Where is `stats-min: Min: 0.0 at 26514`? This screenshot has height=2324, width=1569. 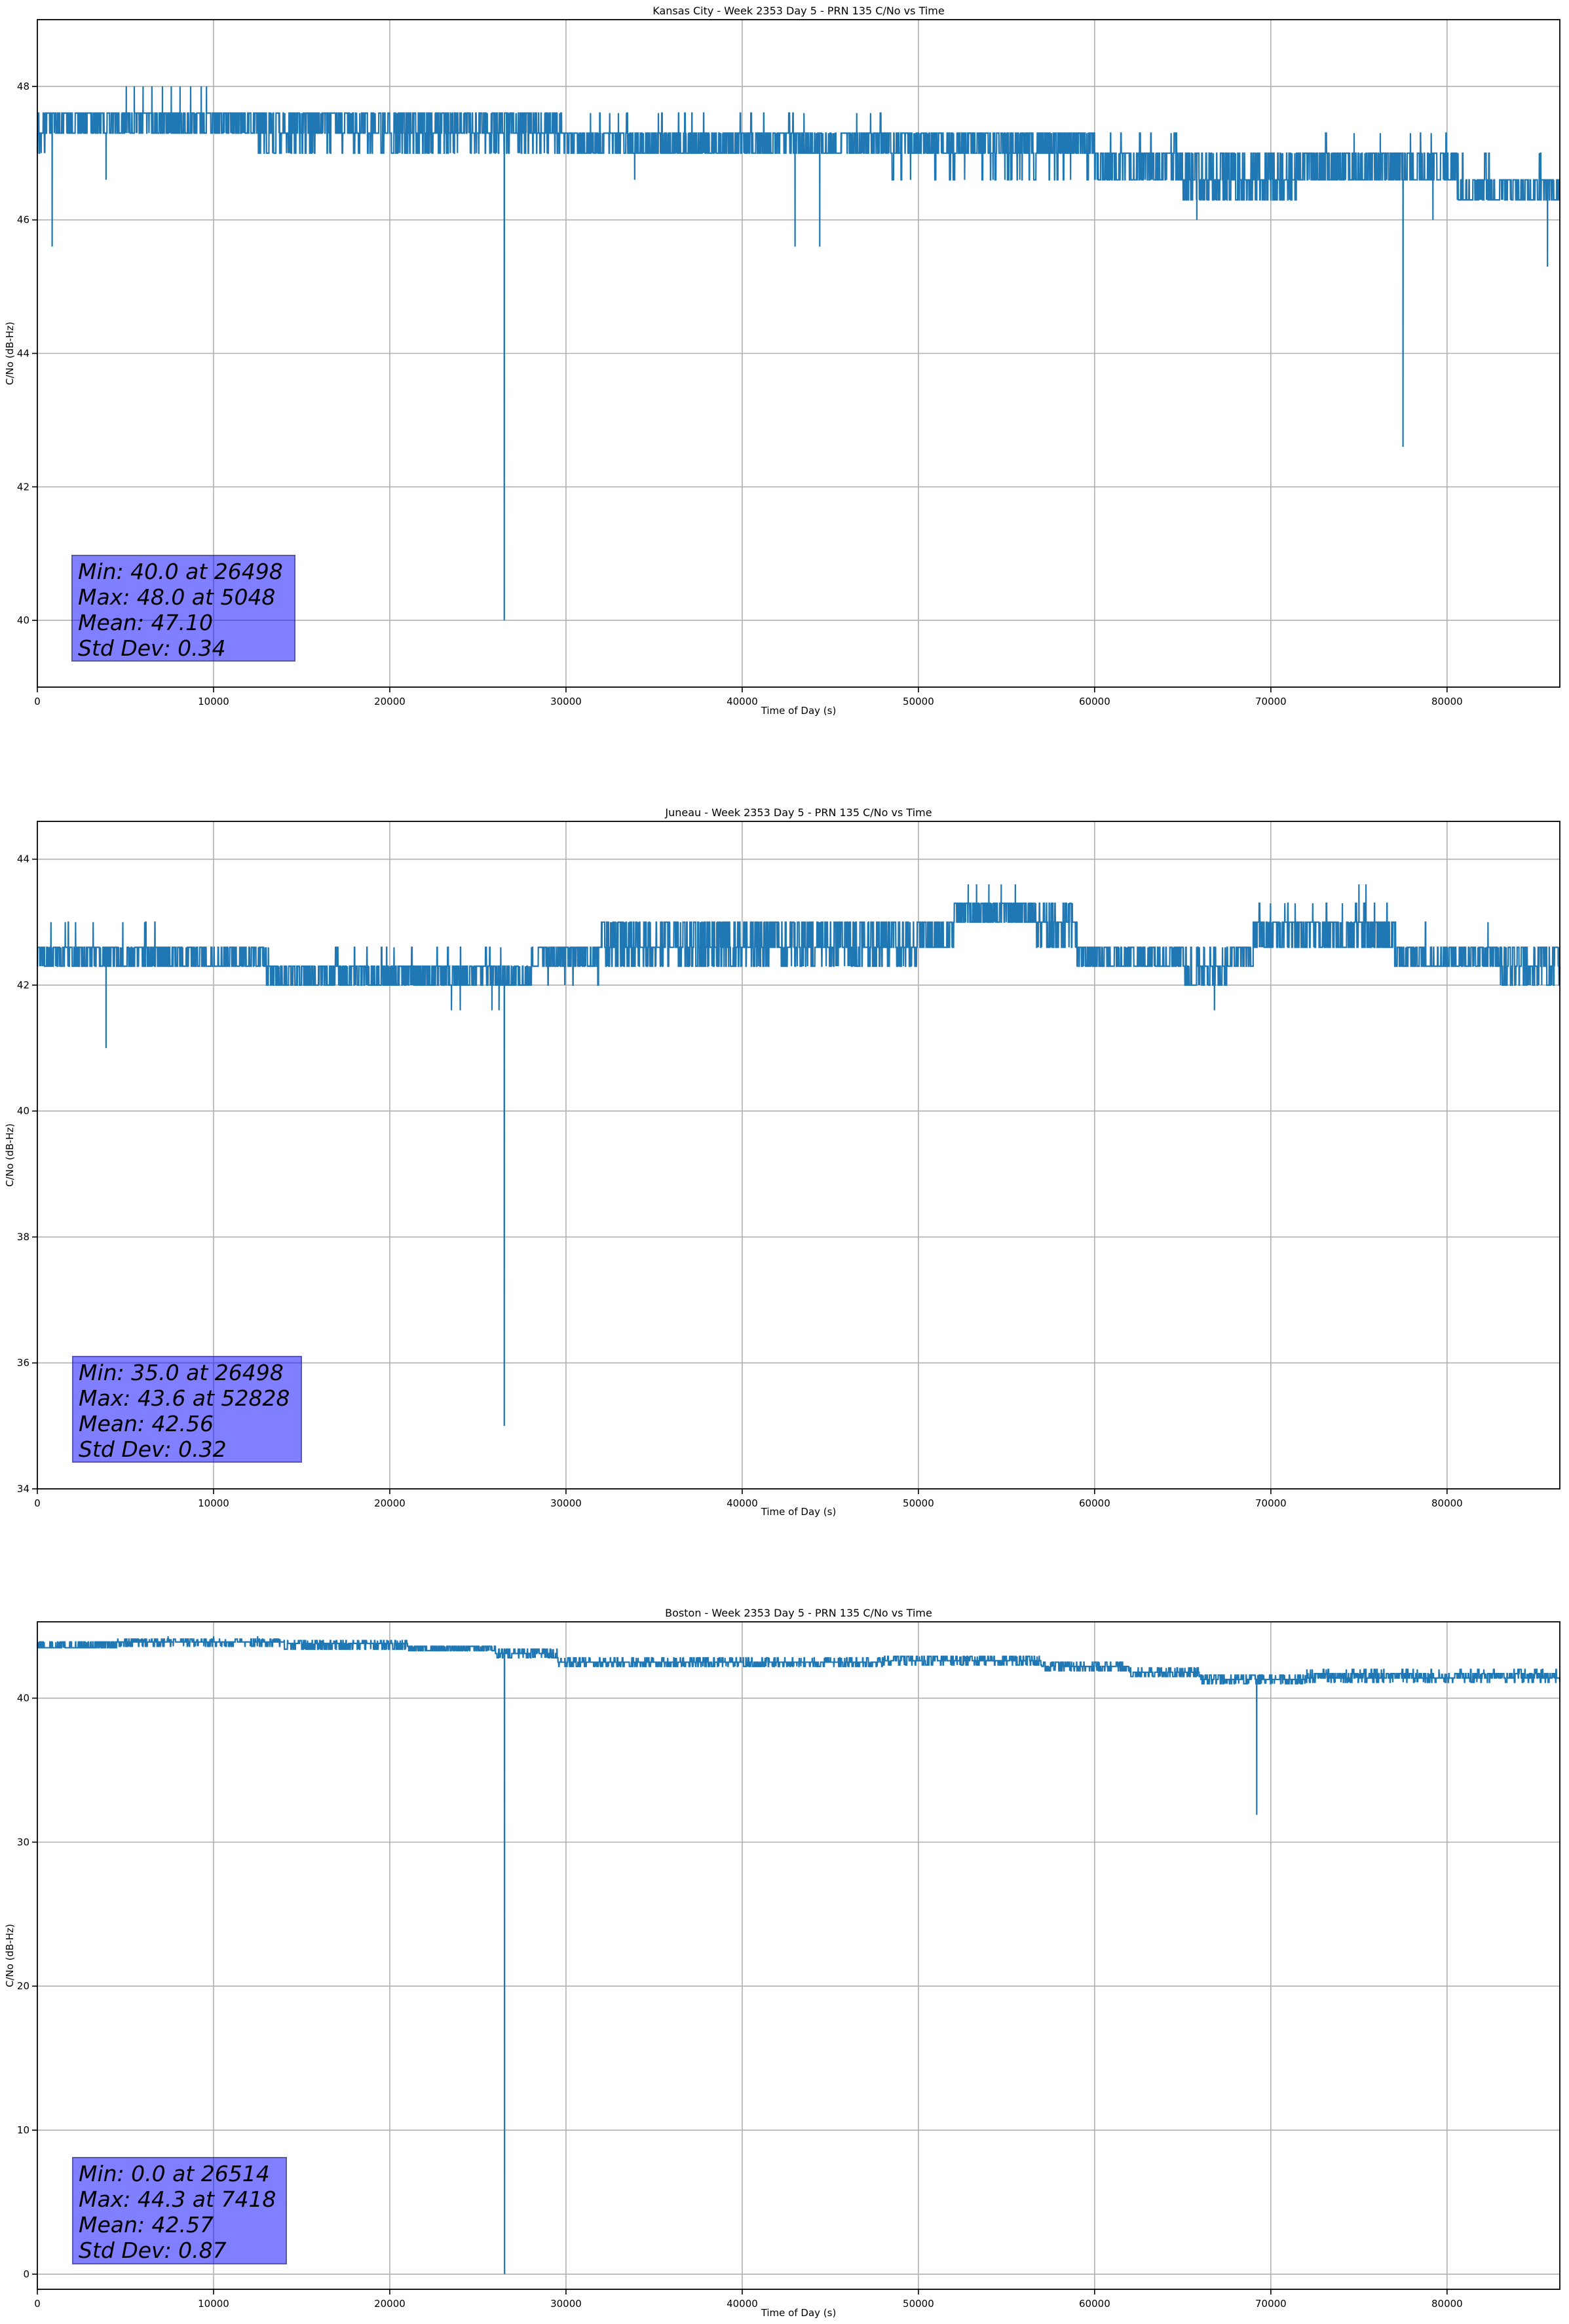 stats-min: Min: 0.0 at 26514 is located at coordinates (174, 2173).